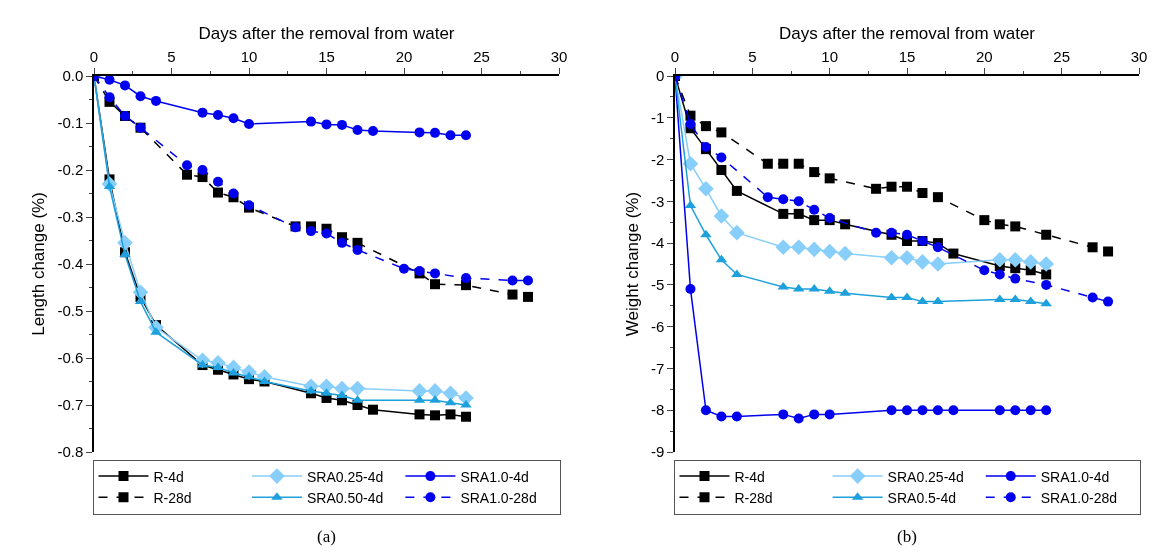 This screenshot has height=556, width=1154. Describe the element at coordinates (657, 118) in the screenshot. I see `y-tick-label: -1` at that location.